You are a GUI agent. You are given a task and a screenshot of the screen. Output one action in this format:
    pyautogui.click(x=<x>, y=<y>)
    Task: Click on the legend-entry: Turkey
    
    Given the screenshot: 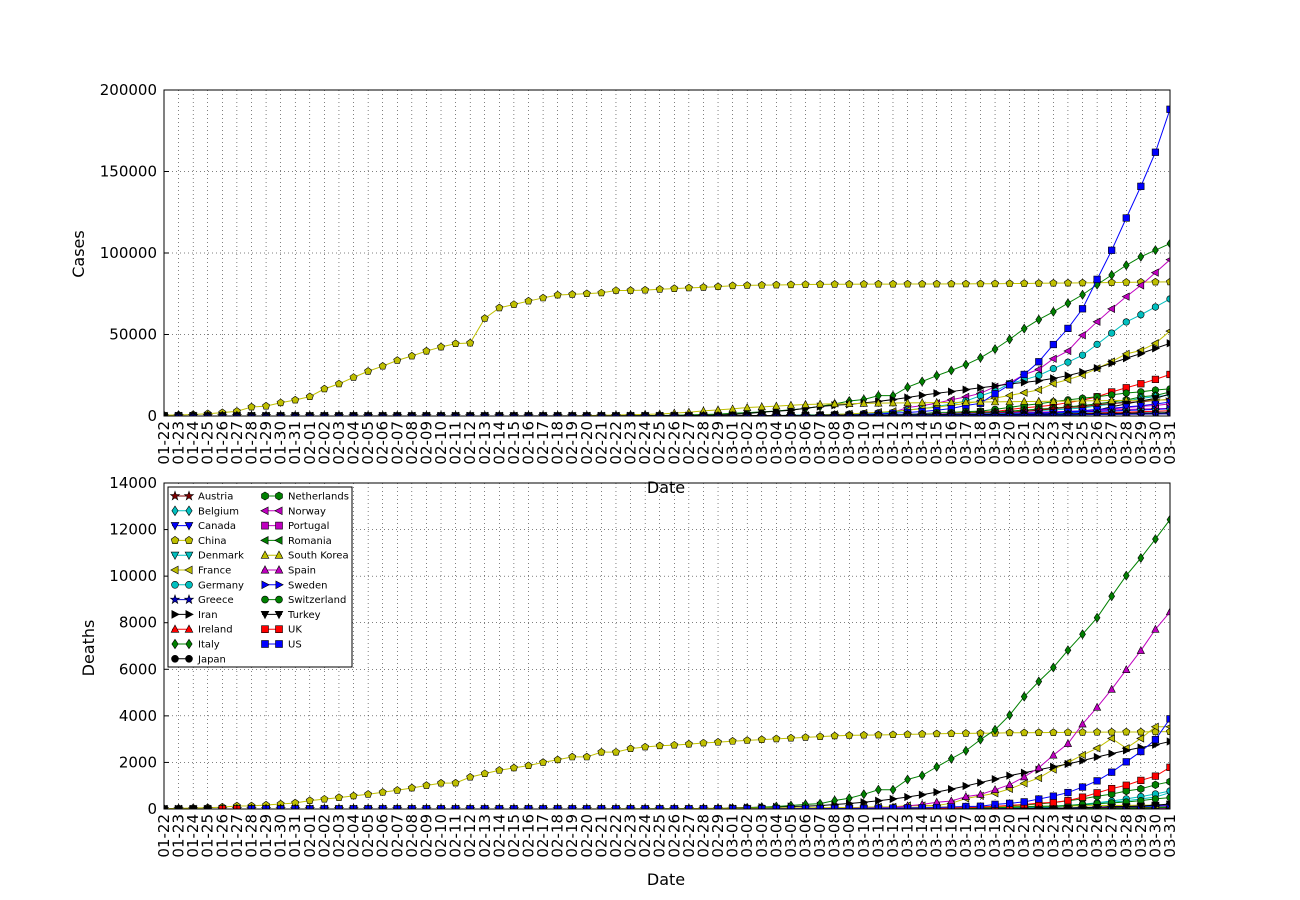 What is the action you would take?
    pyautogui.click(x=290, y=615)
    